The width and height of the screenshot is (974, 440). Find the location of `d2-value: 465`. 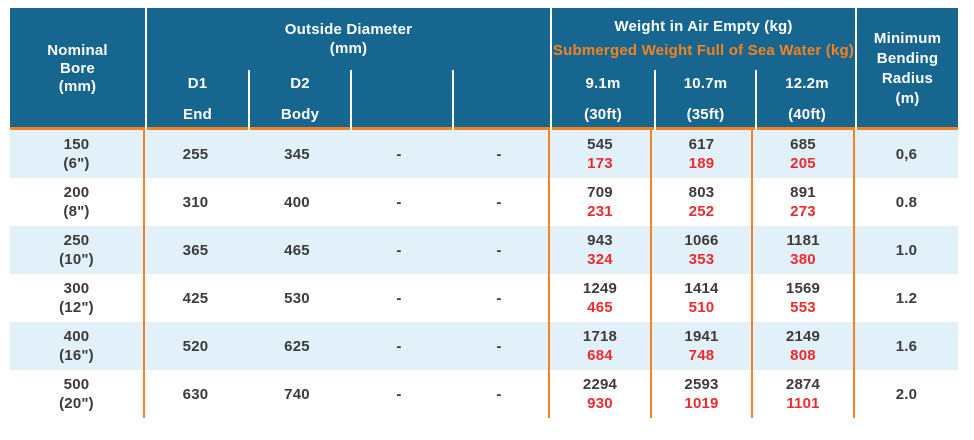

d2-value: 465 is located at coordinates (297, 250).